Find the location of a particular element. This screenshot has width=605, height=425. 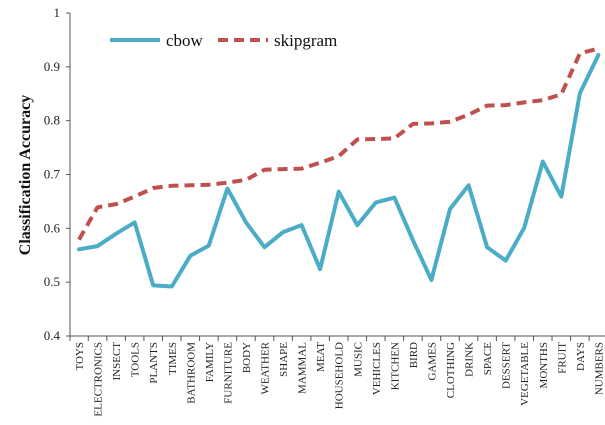

x-category-label: TOOLS is located at coordinates (136, 359).